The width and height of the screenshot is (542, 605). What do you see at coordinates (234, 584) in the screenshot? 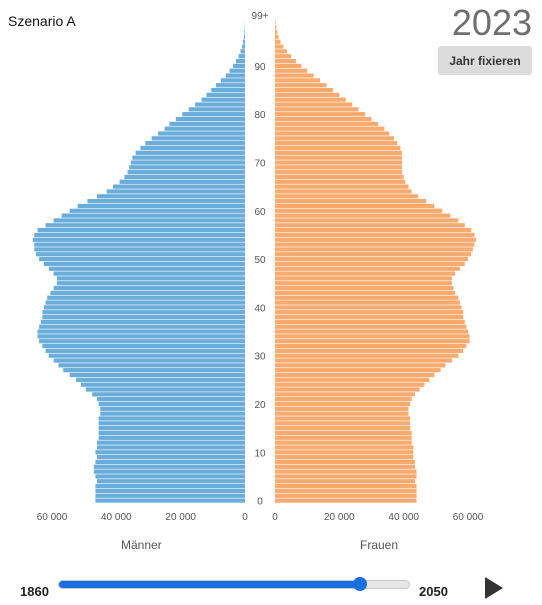
I see `year-slider-track` at bounding box center [234, 584].